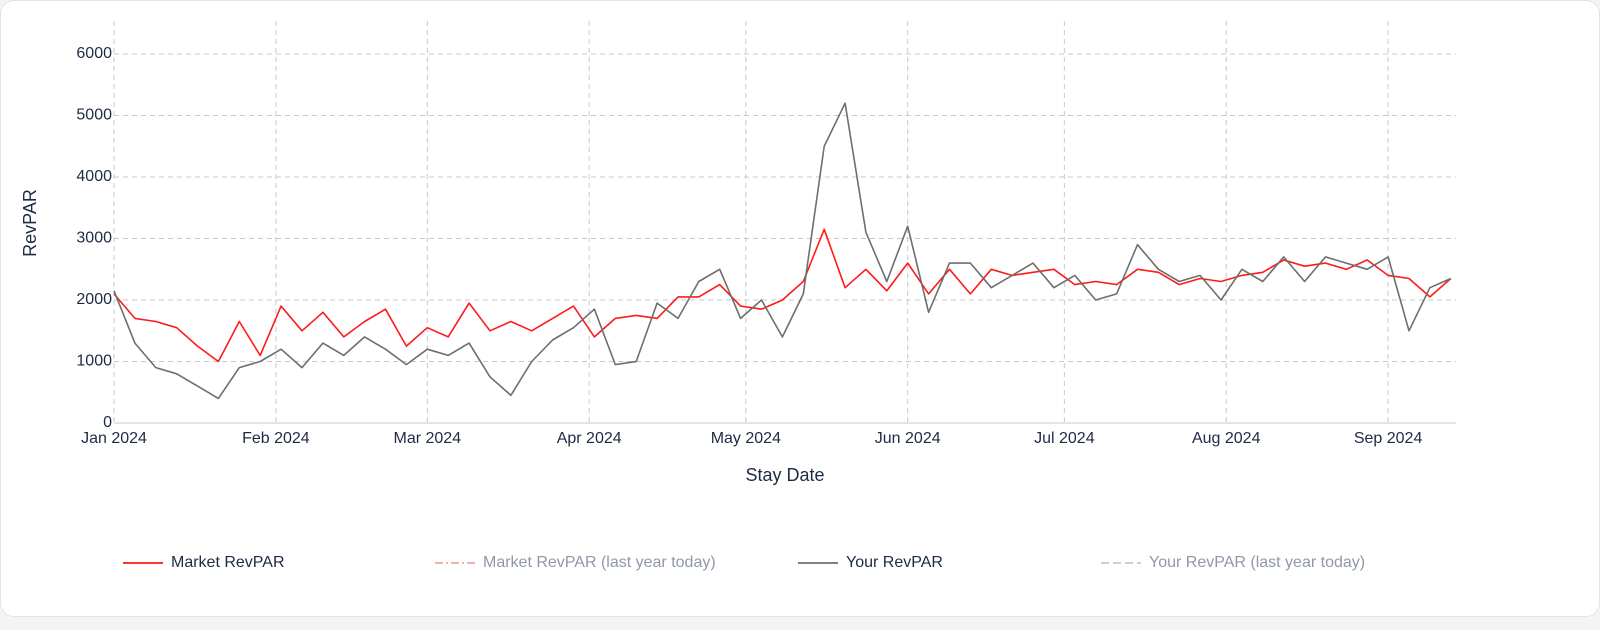 This screenshot has width=1600, height=630. What do you see at coordinates (94, 53) in the screenshot?
I see `y-tick-label: 6000` at bounding box center [94, 53].